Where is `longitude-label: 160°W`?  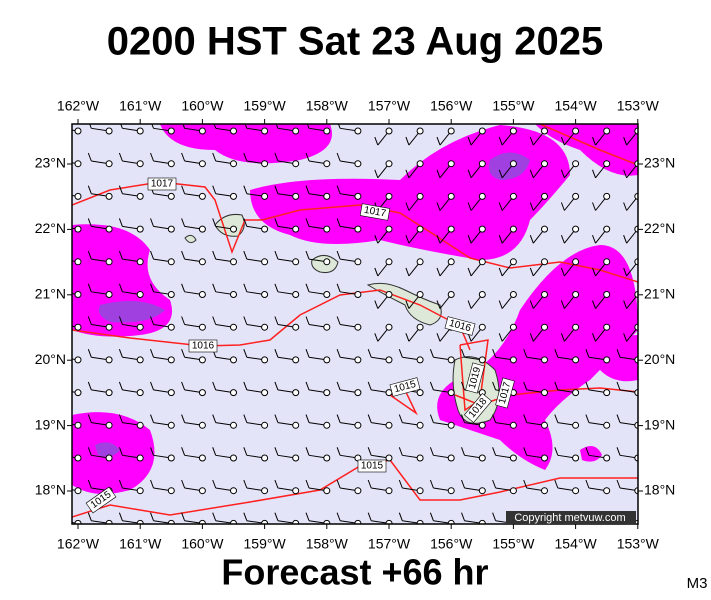
longitude-label: 160°W is located at coordinates (202, 106).